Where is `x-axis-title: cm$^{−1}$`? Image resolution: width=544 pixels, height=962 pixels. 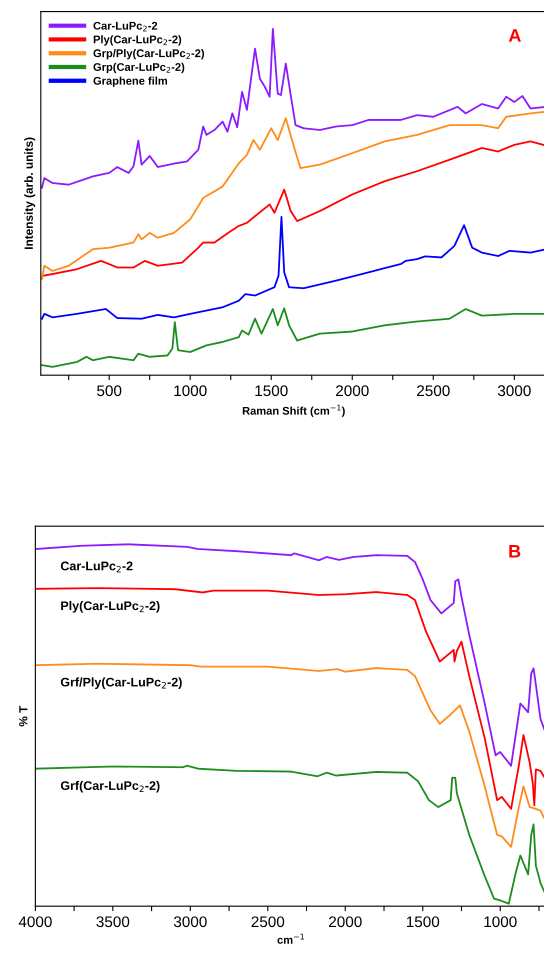 x-axis-title: cm$^{−1}$ is located at coordinates (290, 939).